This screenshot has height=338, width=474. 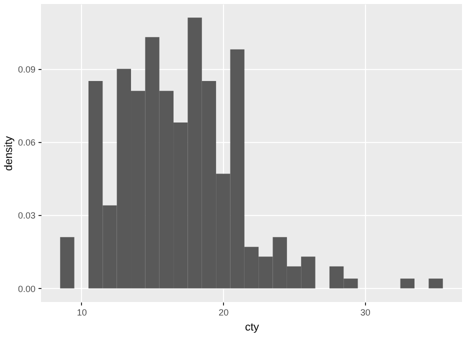 I want to click on y-tick-label: 0.00, so click(x=27, y=289).